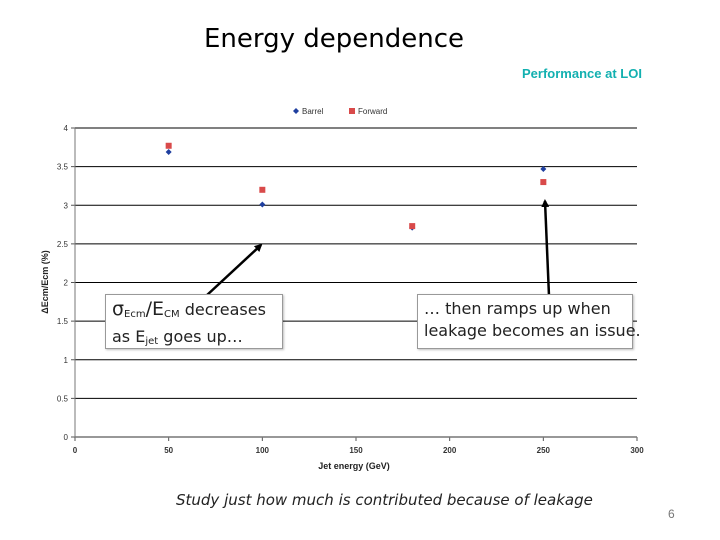 The height and width of the screenshot is (540, 720). I want to click on callout-sub-cm: CM, so click(172, 314).